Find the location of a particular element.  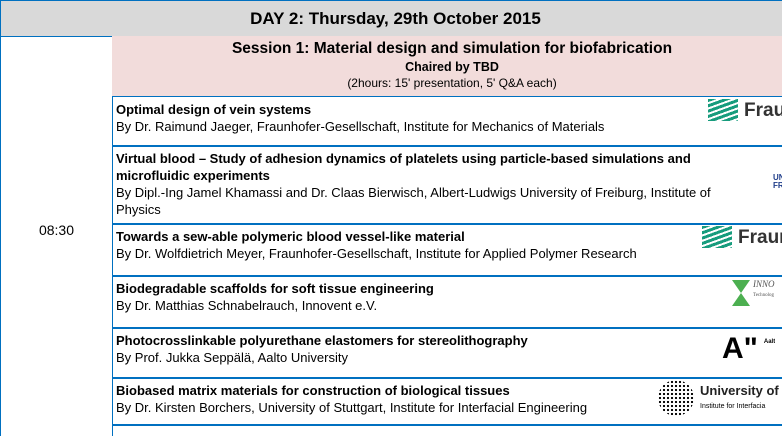

aalto-logo: A" Aalt is located at coordinates (748, 349).